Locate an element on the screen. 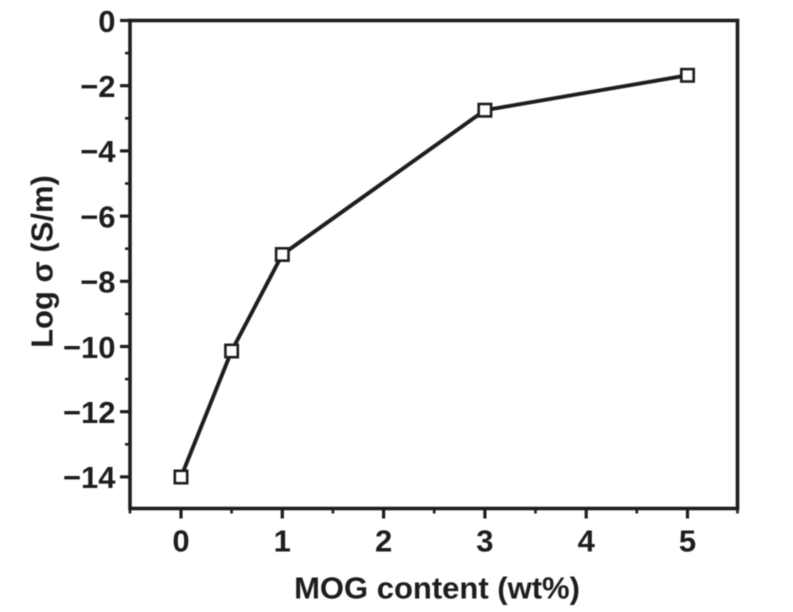 The image size is (793, 612). svg-text: −2 is located at coordinates (97, 86).